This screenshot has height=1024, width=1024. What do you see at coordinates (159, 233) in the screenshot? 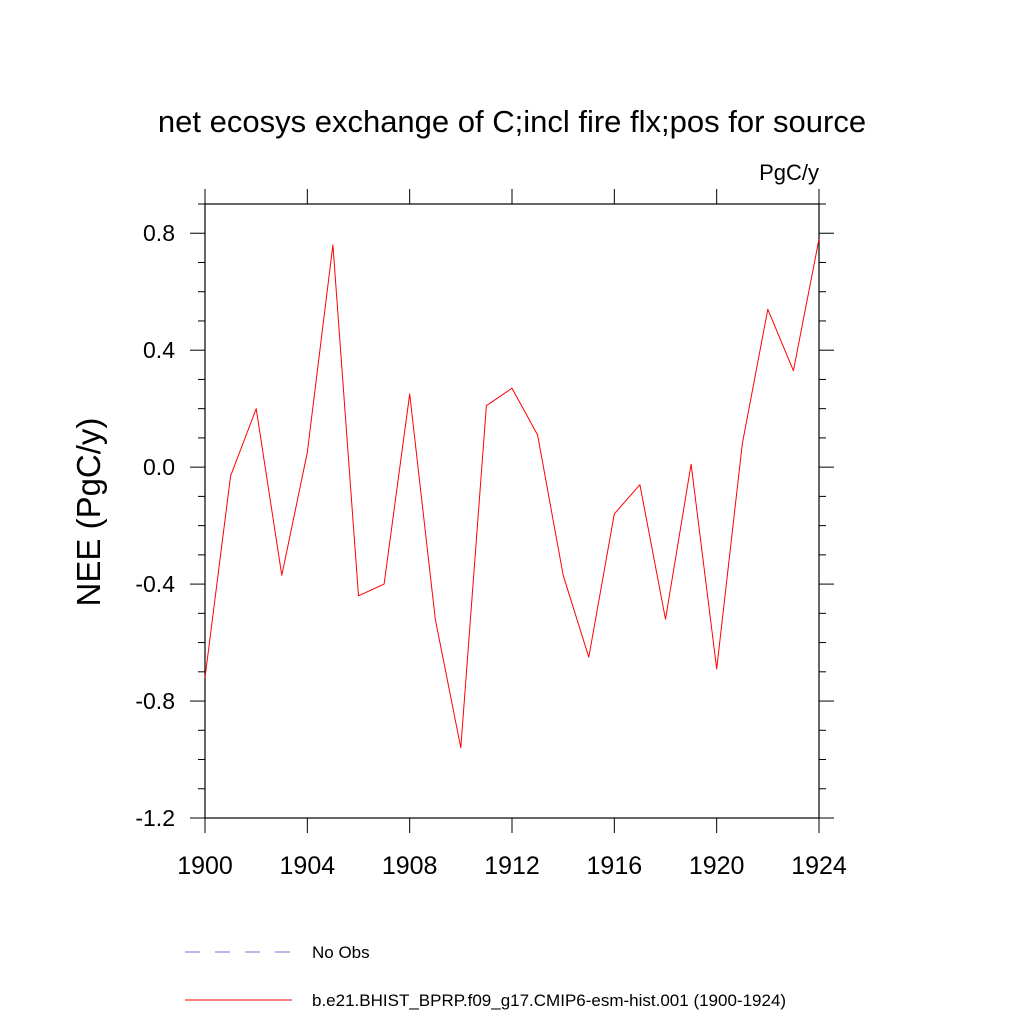
I see `y-tick-label: 0.8` at bounding box center [159, 233].